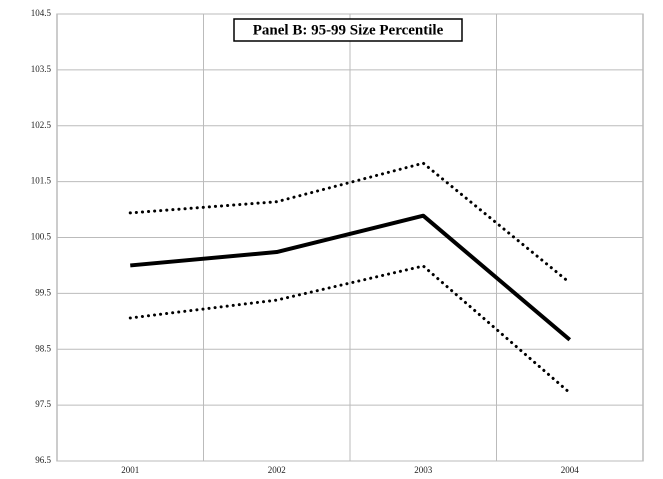 This screenshot has width=663, height=479. I want to click on x-tick-label: 2003, so click(423, 470).